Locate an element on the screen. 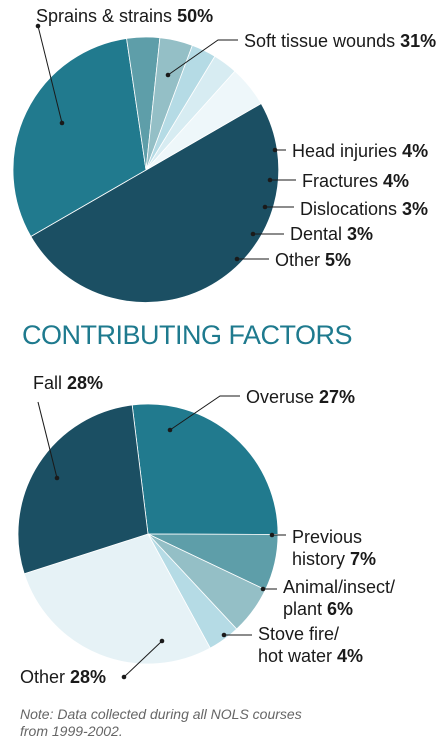 The height and width of the screenshot is (754, 445). chart1-value-head-injuries: 4% is located at coordinates (412, 151).